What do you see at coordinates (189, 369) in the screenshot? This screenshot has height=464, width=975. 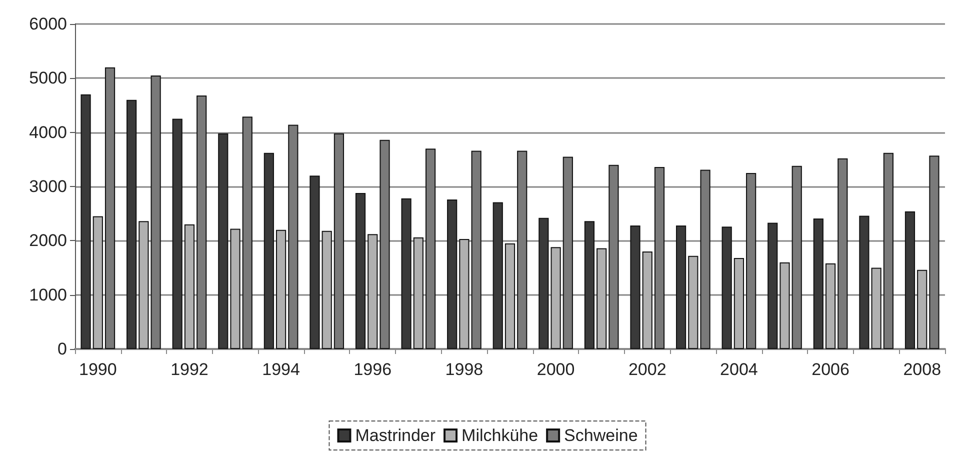 I see `x-tick-label: 1992` at bounding box center [189, 369].